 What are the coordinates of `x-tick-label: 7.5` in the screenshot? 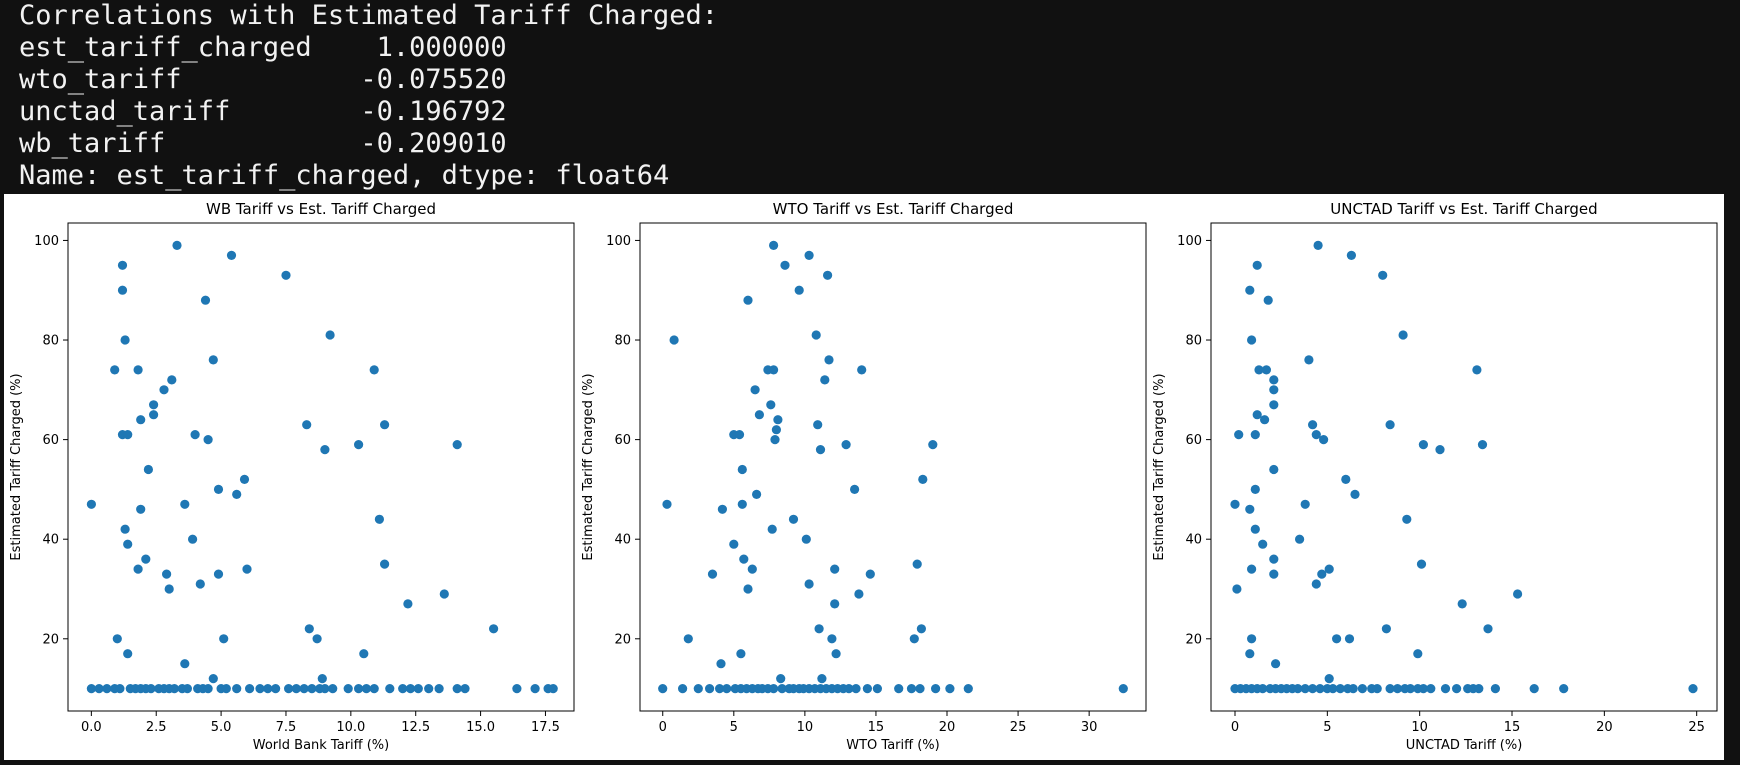 It's located at (286, 727).